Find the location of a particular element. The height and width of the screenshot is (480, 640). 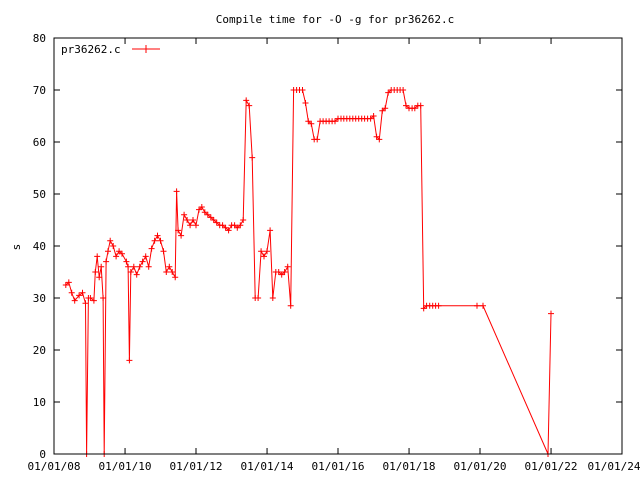

y-tick-label: 80 is located at coordinates (39, 38).